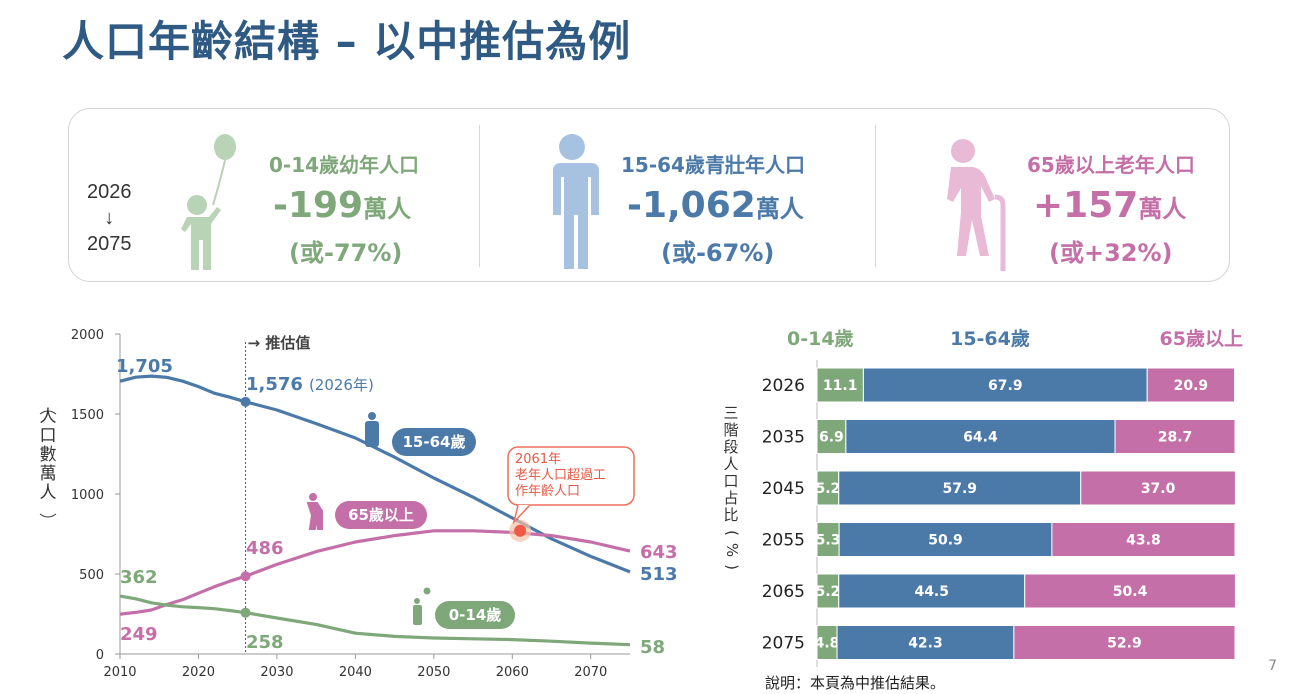  What do you see at coordinates (783, 541) in the screenshot?
I see `category-label: 2055` at bounding box center [783, 541].